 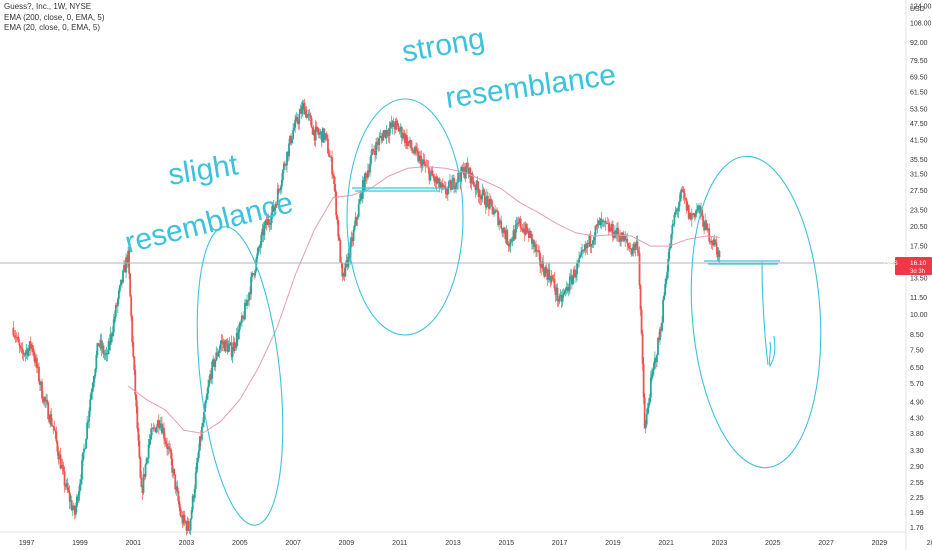 What do you see at coordinates (917, 528) in the screenshot?
I see `y-tick-label: 1.76` at bounding box center [917, 528].